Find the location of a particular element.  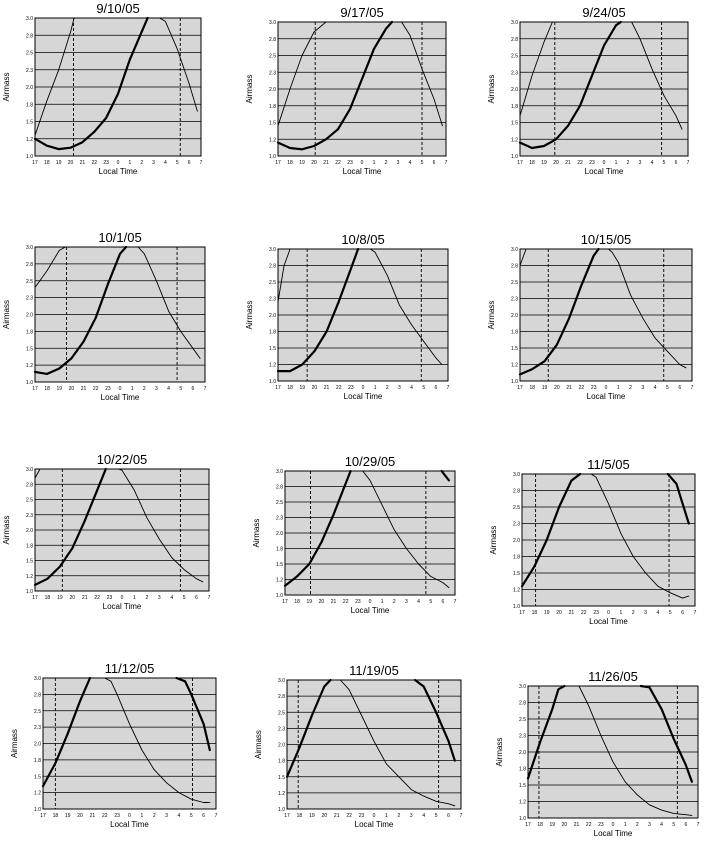

x-tick-label: 21 is located at coordinates (84, 389).